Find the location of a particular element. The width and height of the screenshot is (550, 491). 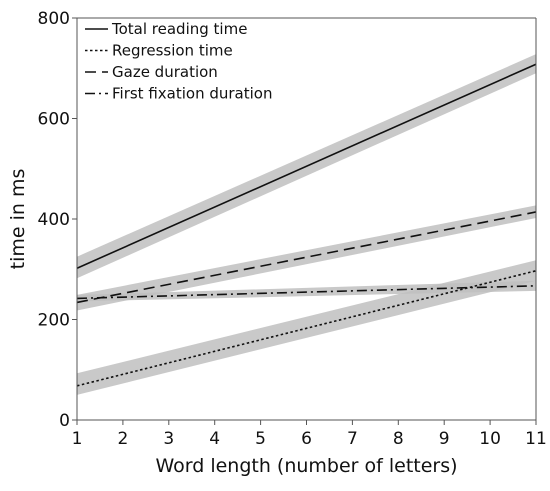

legend-label-1: Total reading time is located at coordinates (179, 29).